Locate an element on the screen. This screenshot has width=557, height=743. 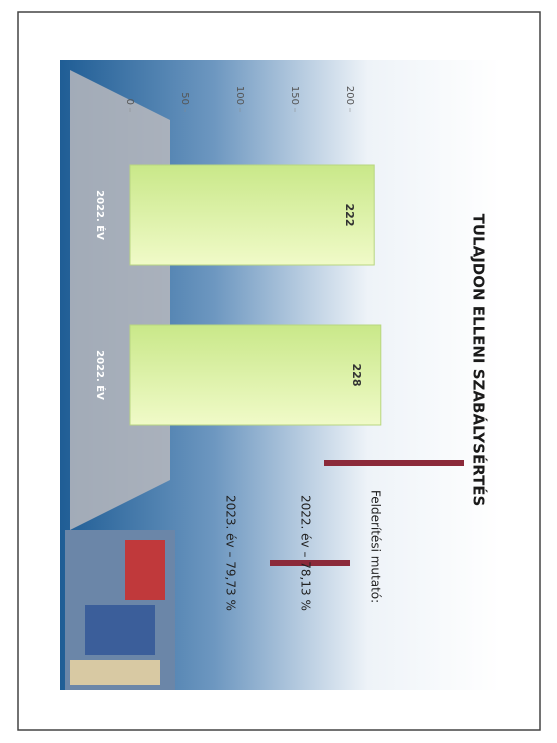
y-tick-label: 50 is located at coordinates (184, 98).